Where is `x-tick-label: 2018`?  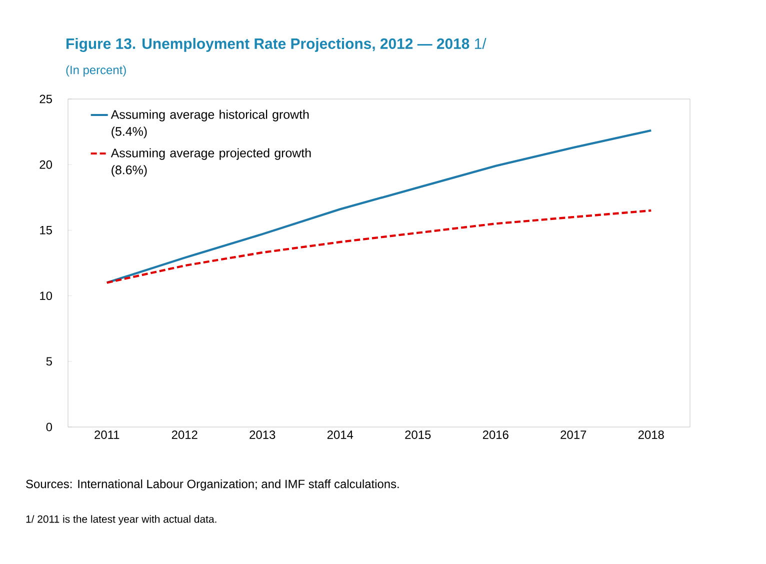
x-tick-label: 2018 is located at coordinates (651, 434).